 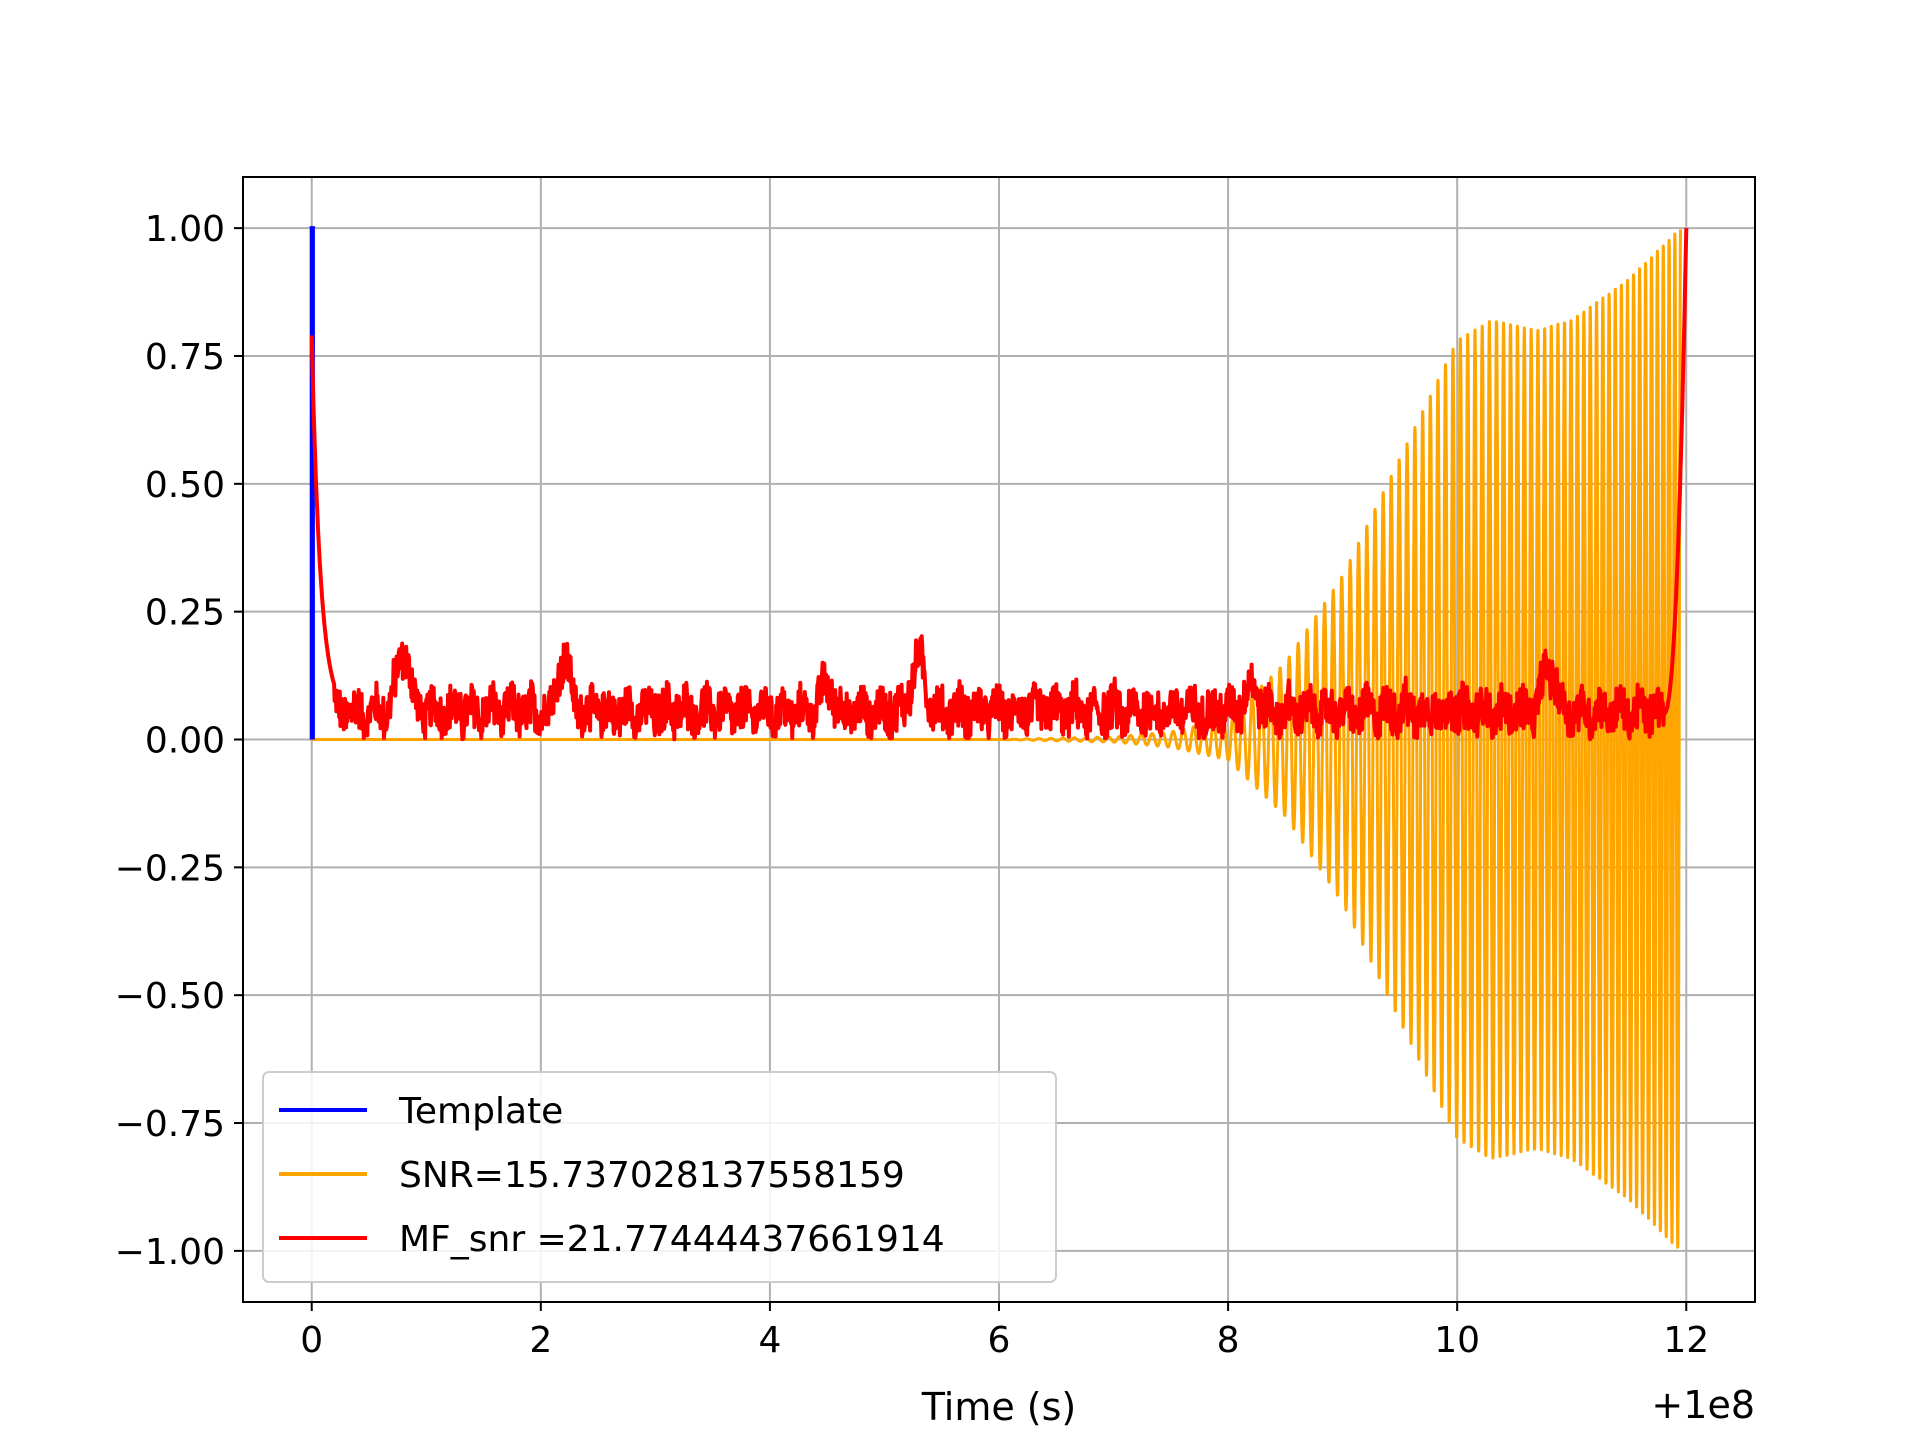 What do you see at coordinates (672, 1239) in the screenshot?
I see `legend-label: MF_snr =21.77444437661914` at bounding box center [672, 1239].